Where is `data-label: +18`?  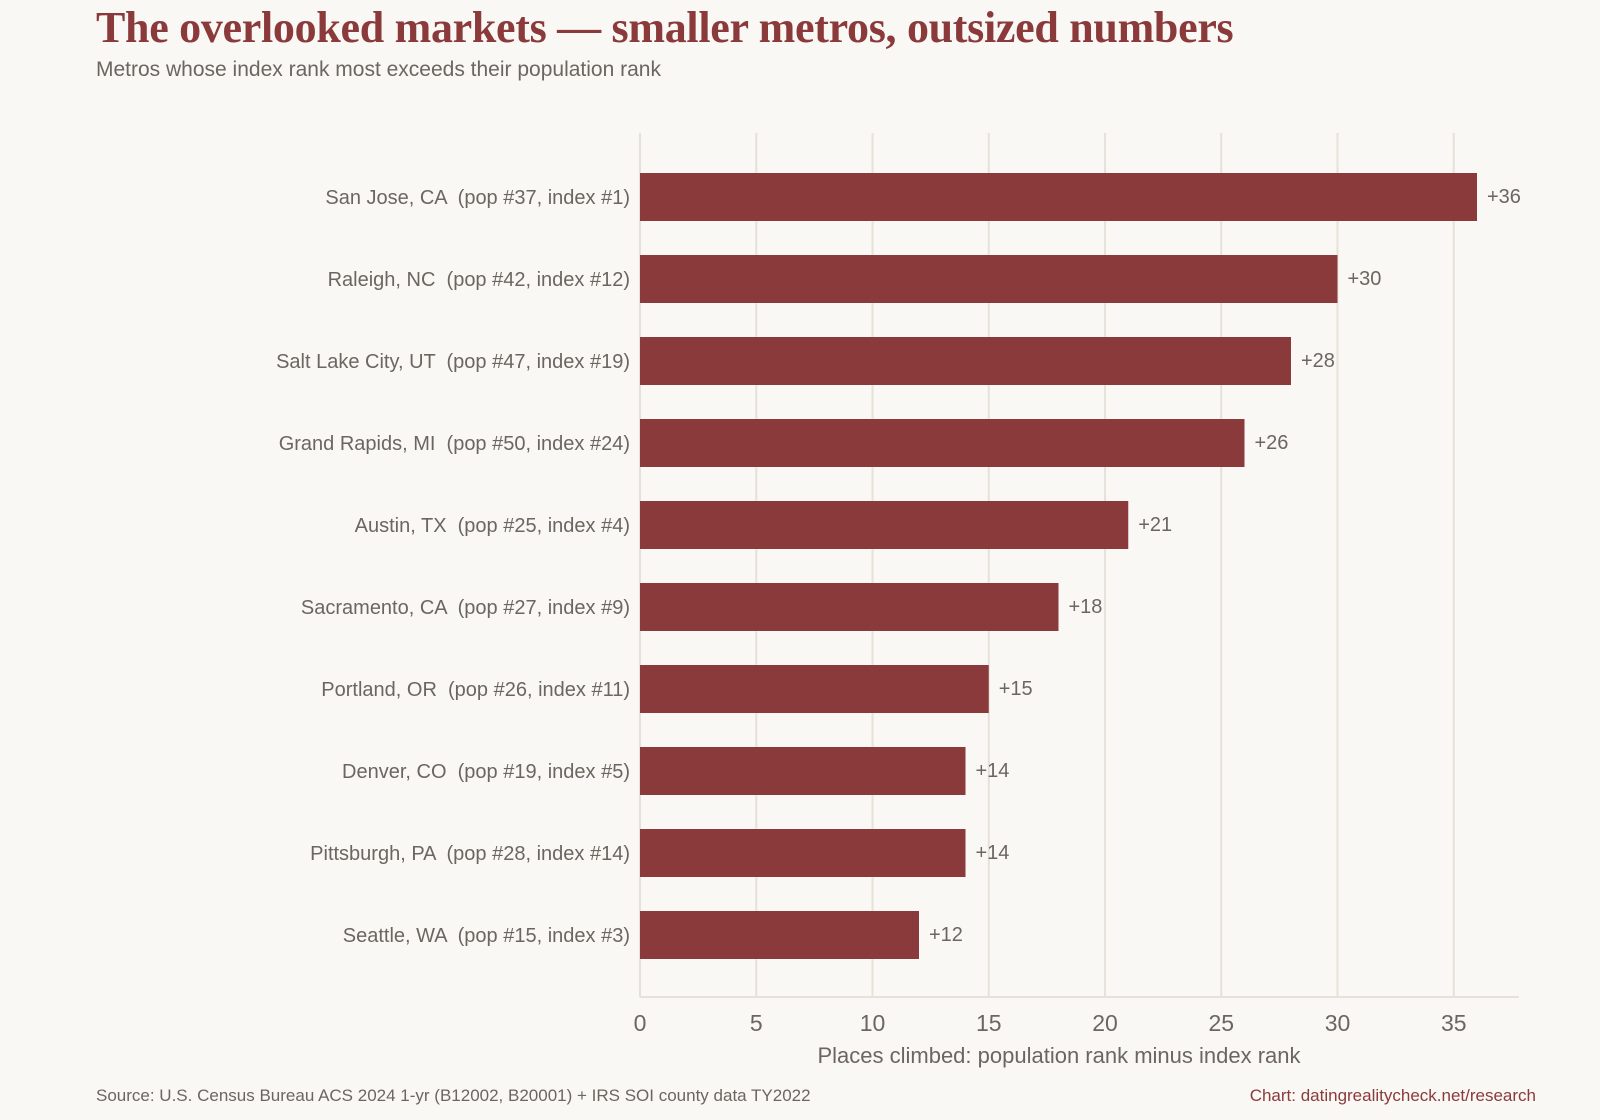
data-label: +18 is located at coordinates (1086, 607).